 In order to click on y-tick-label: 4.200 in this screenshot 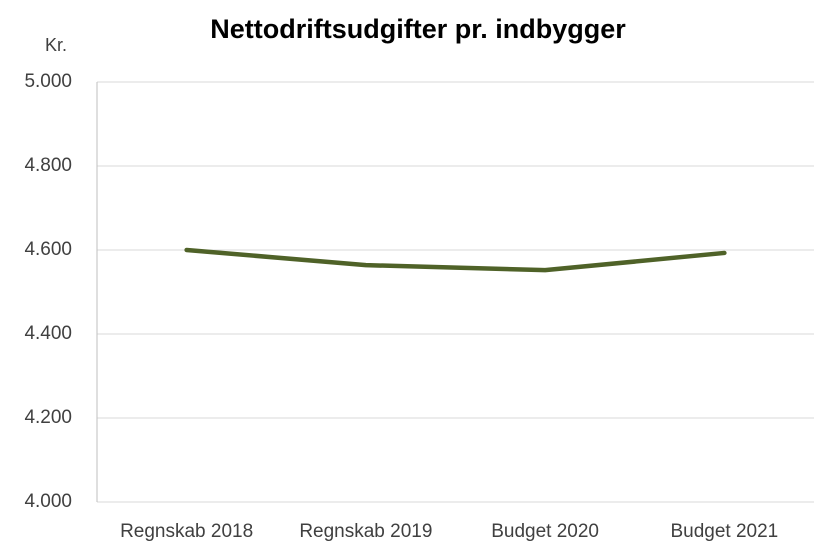, I will do `click(48, 417)`.